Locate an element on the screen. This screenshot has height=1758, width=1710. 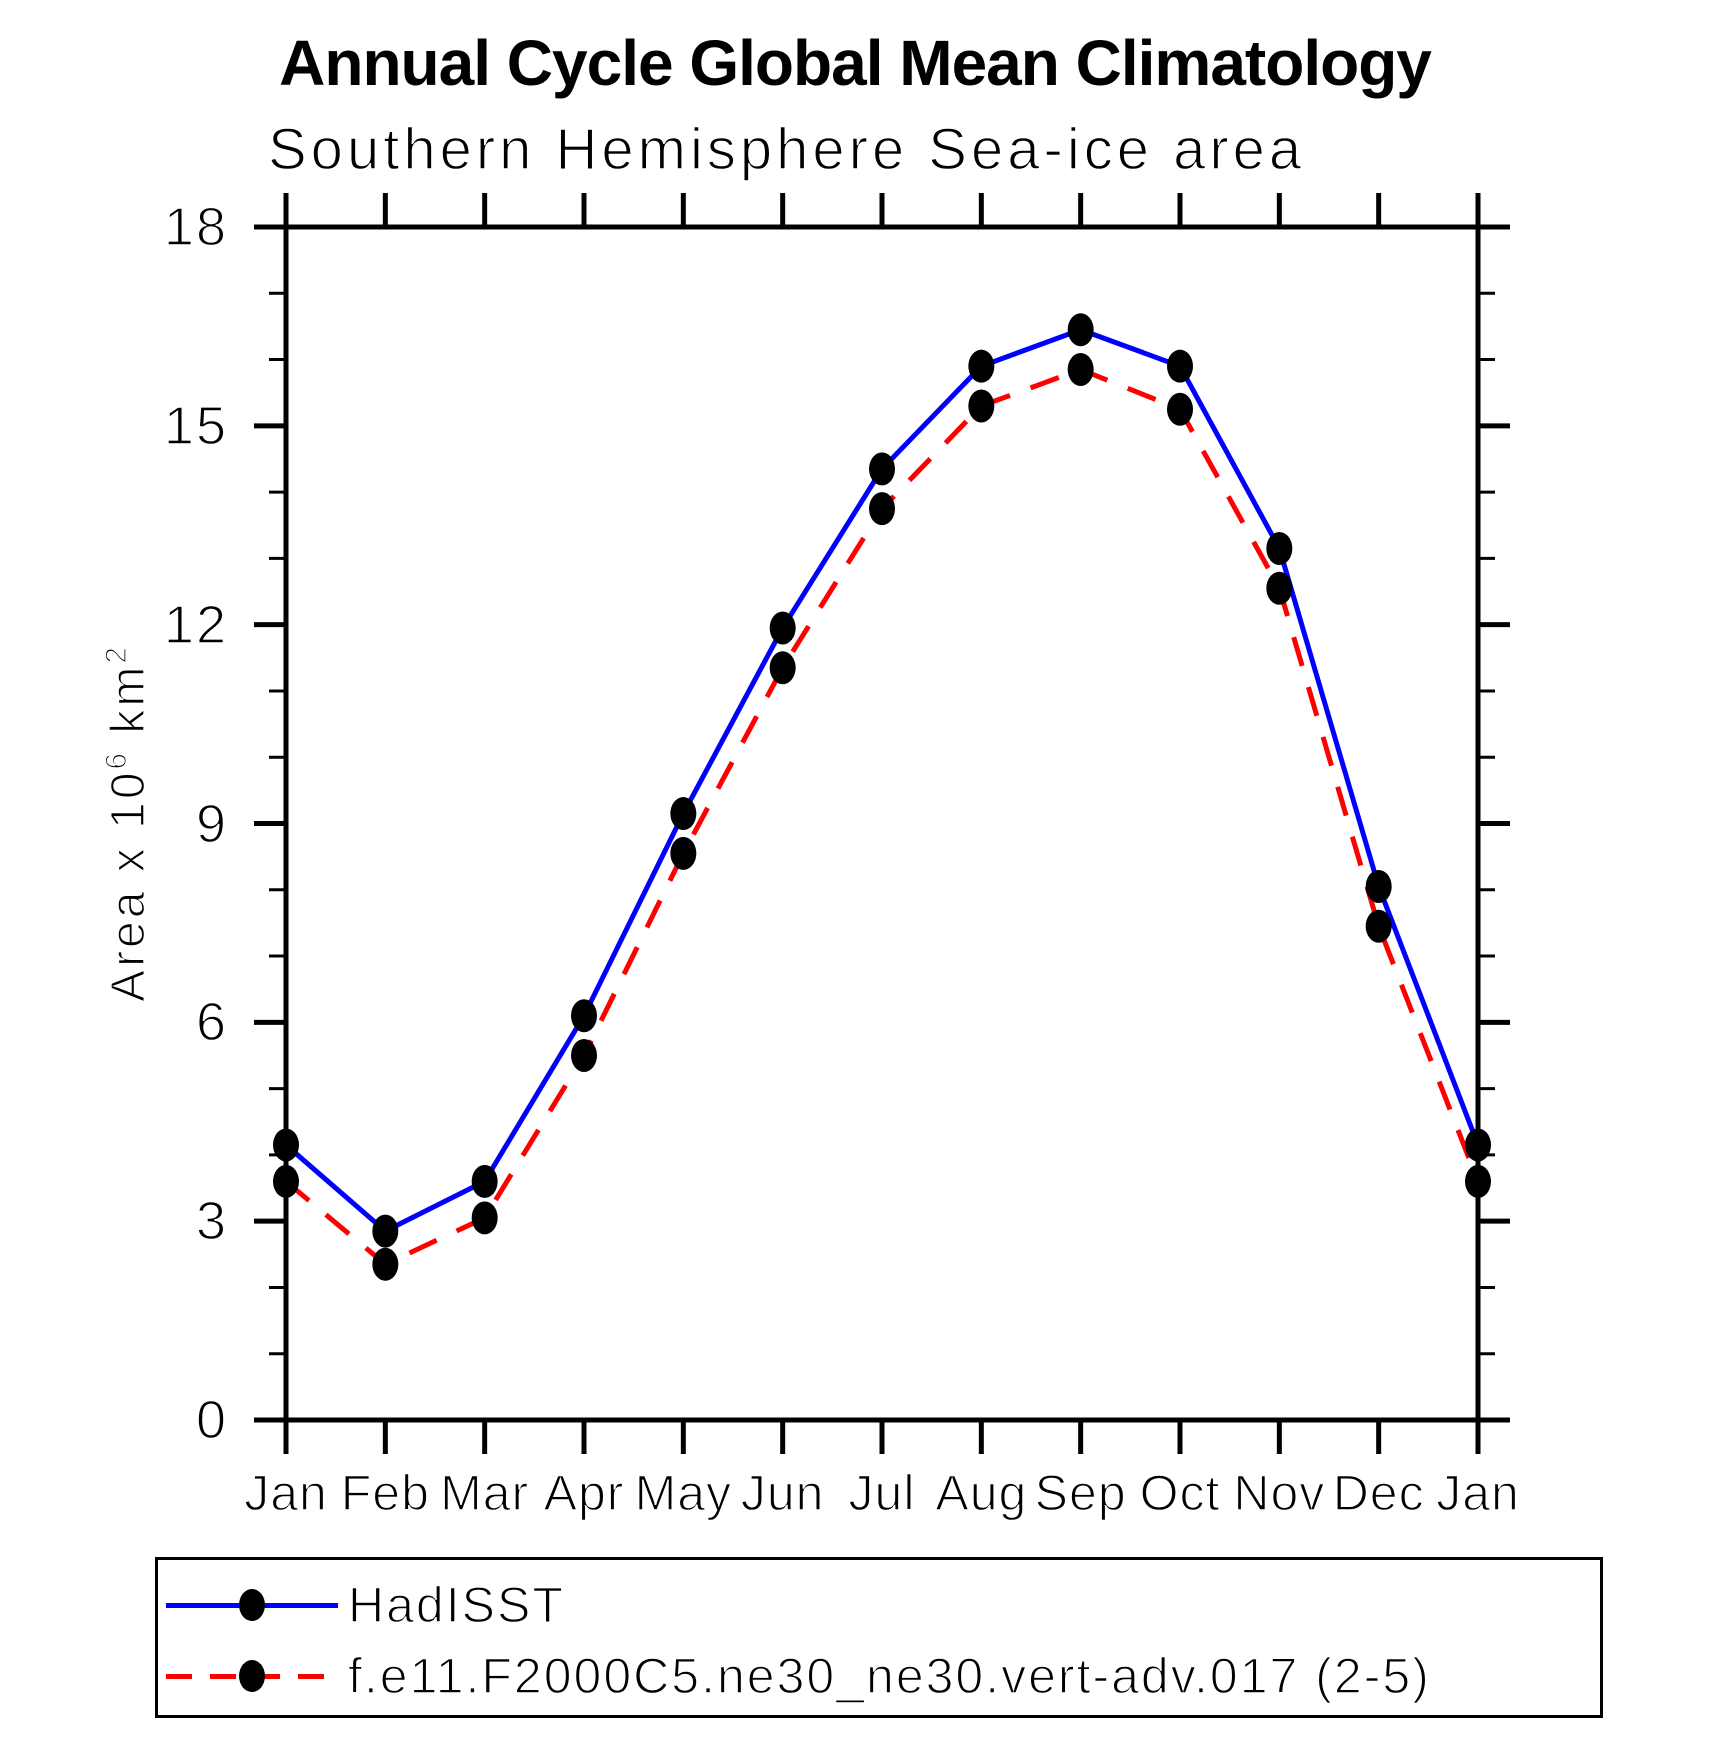
legend-label-hadisst: HadISST is located at coordinates (456, 1604).